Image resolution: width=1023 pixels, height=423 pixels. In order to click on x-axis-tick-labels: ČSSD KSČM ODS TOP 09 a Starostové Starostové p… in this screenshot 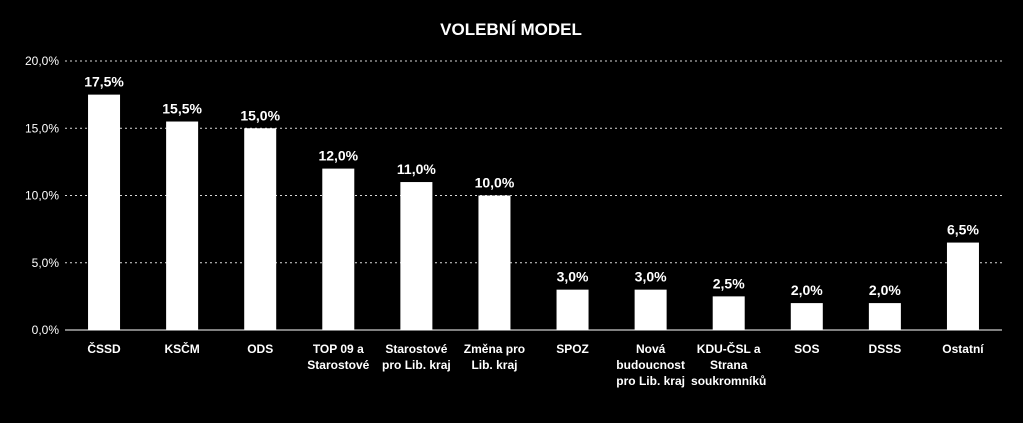, I will do `click(535, 364)`.